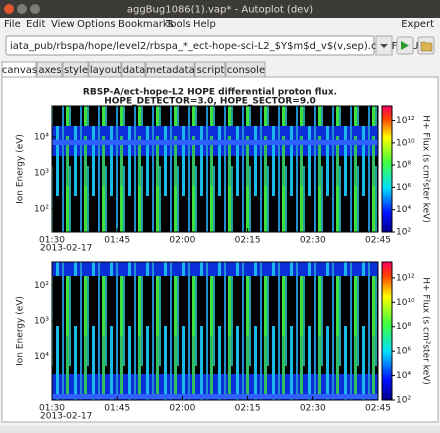  What do you see at coordinates (63, 24) in the screenshot?
I see `menu-item: View` at bounding box center [63, 24].